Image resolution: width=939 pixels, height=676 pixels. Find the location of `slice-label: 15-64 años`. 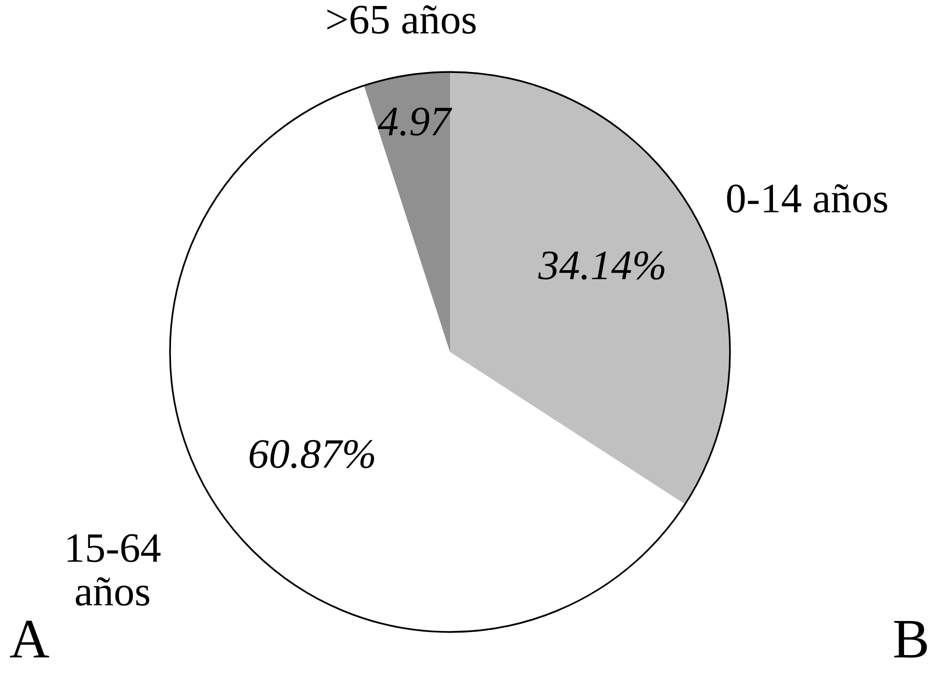

slice-label: 15-64 años is located at coordinates (114, 570).